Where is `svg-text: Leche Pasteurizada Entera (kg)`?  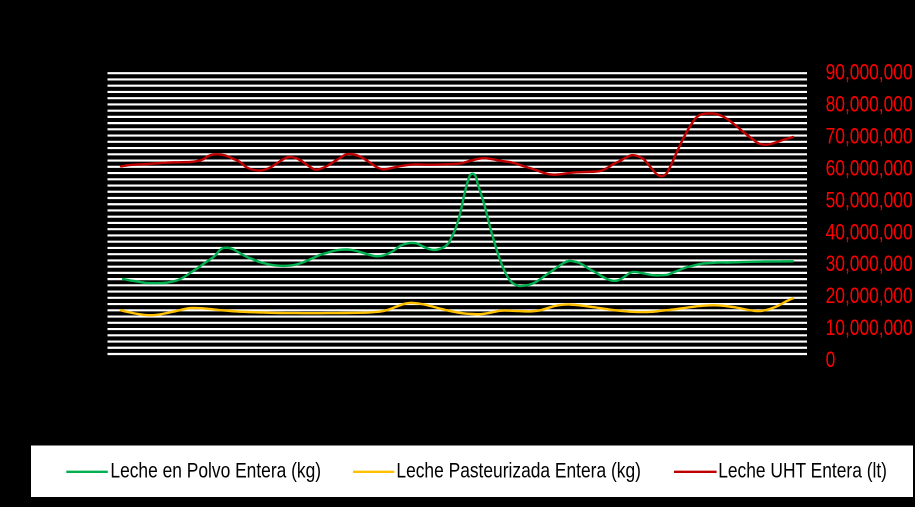 svg-text: Leche Pasteurizada Entera (kg) is located at coordinates (518, 471).